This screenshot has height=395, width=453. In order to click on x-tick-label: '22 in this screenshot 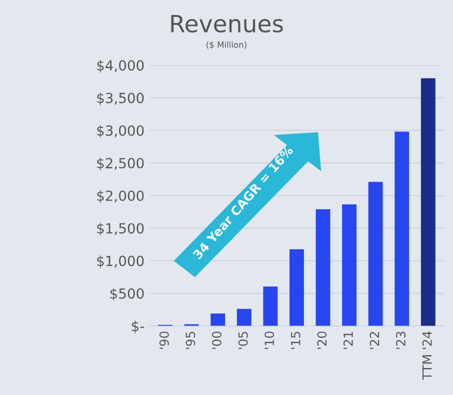, I will do `click(375, 340)`.